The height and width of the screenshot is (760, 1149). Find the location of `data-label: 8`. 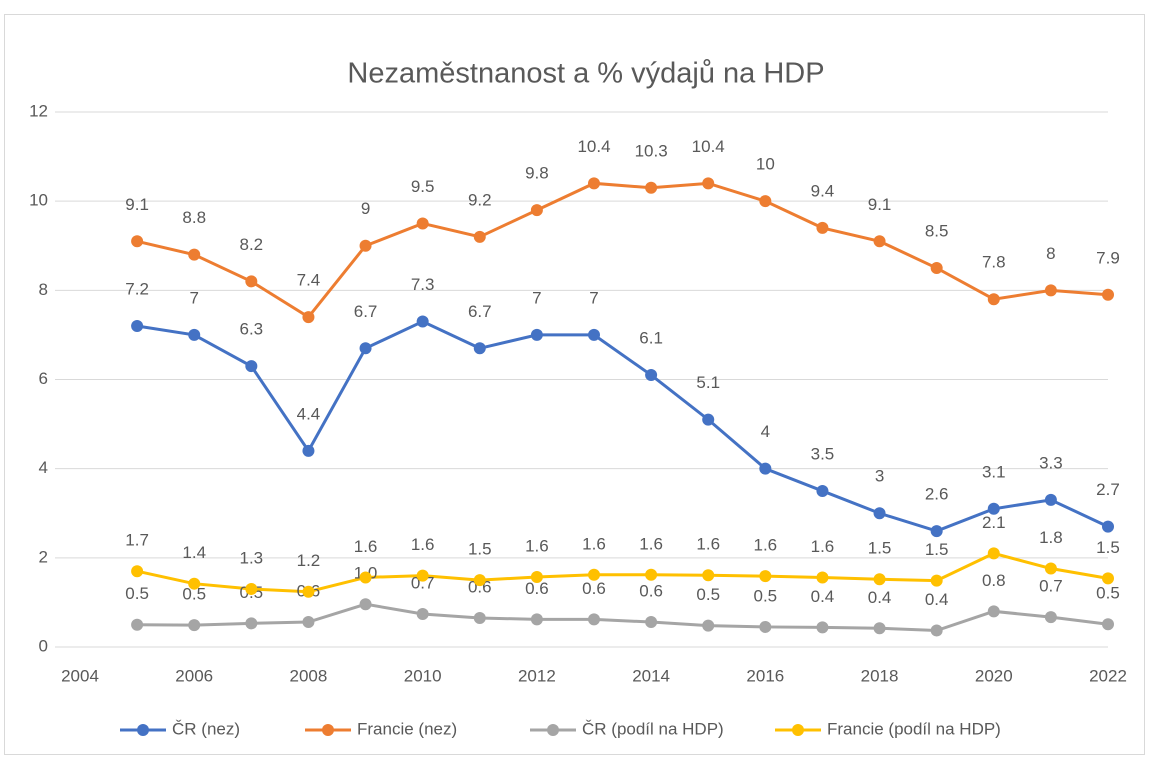

data-label: 8 is located at coordinates (1050, 253).